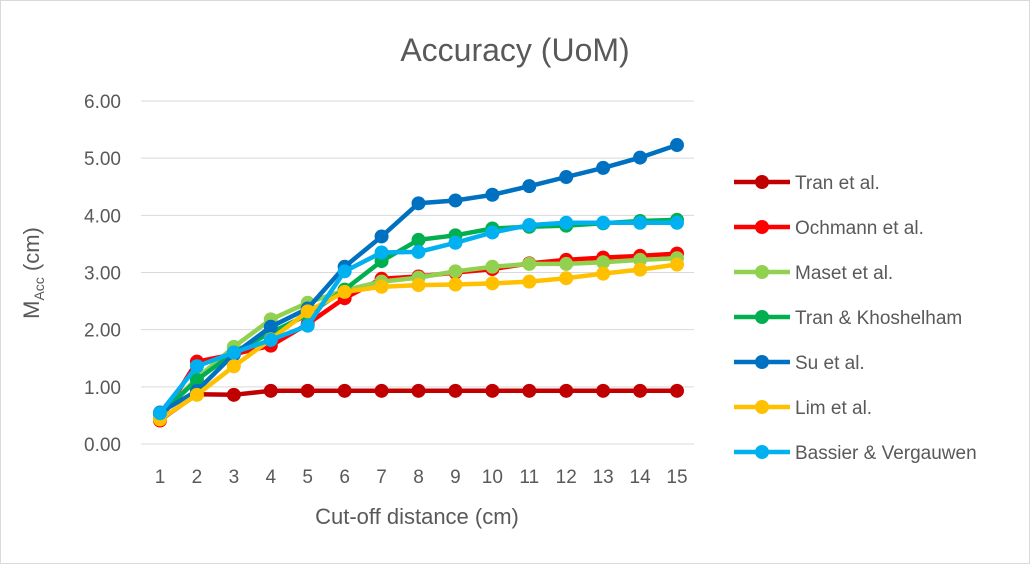 The height and width of the screenshot is (568, 1030). I want to click on x-tick-label: 4, so click(270, 477).